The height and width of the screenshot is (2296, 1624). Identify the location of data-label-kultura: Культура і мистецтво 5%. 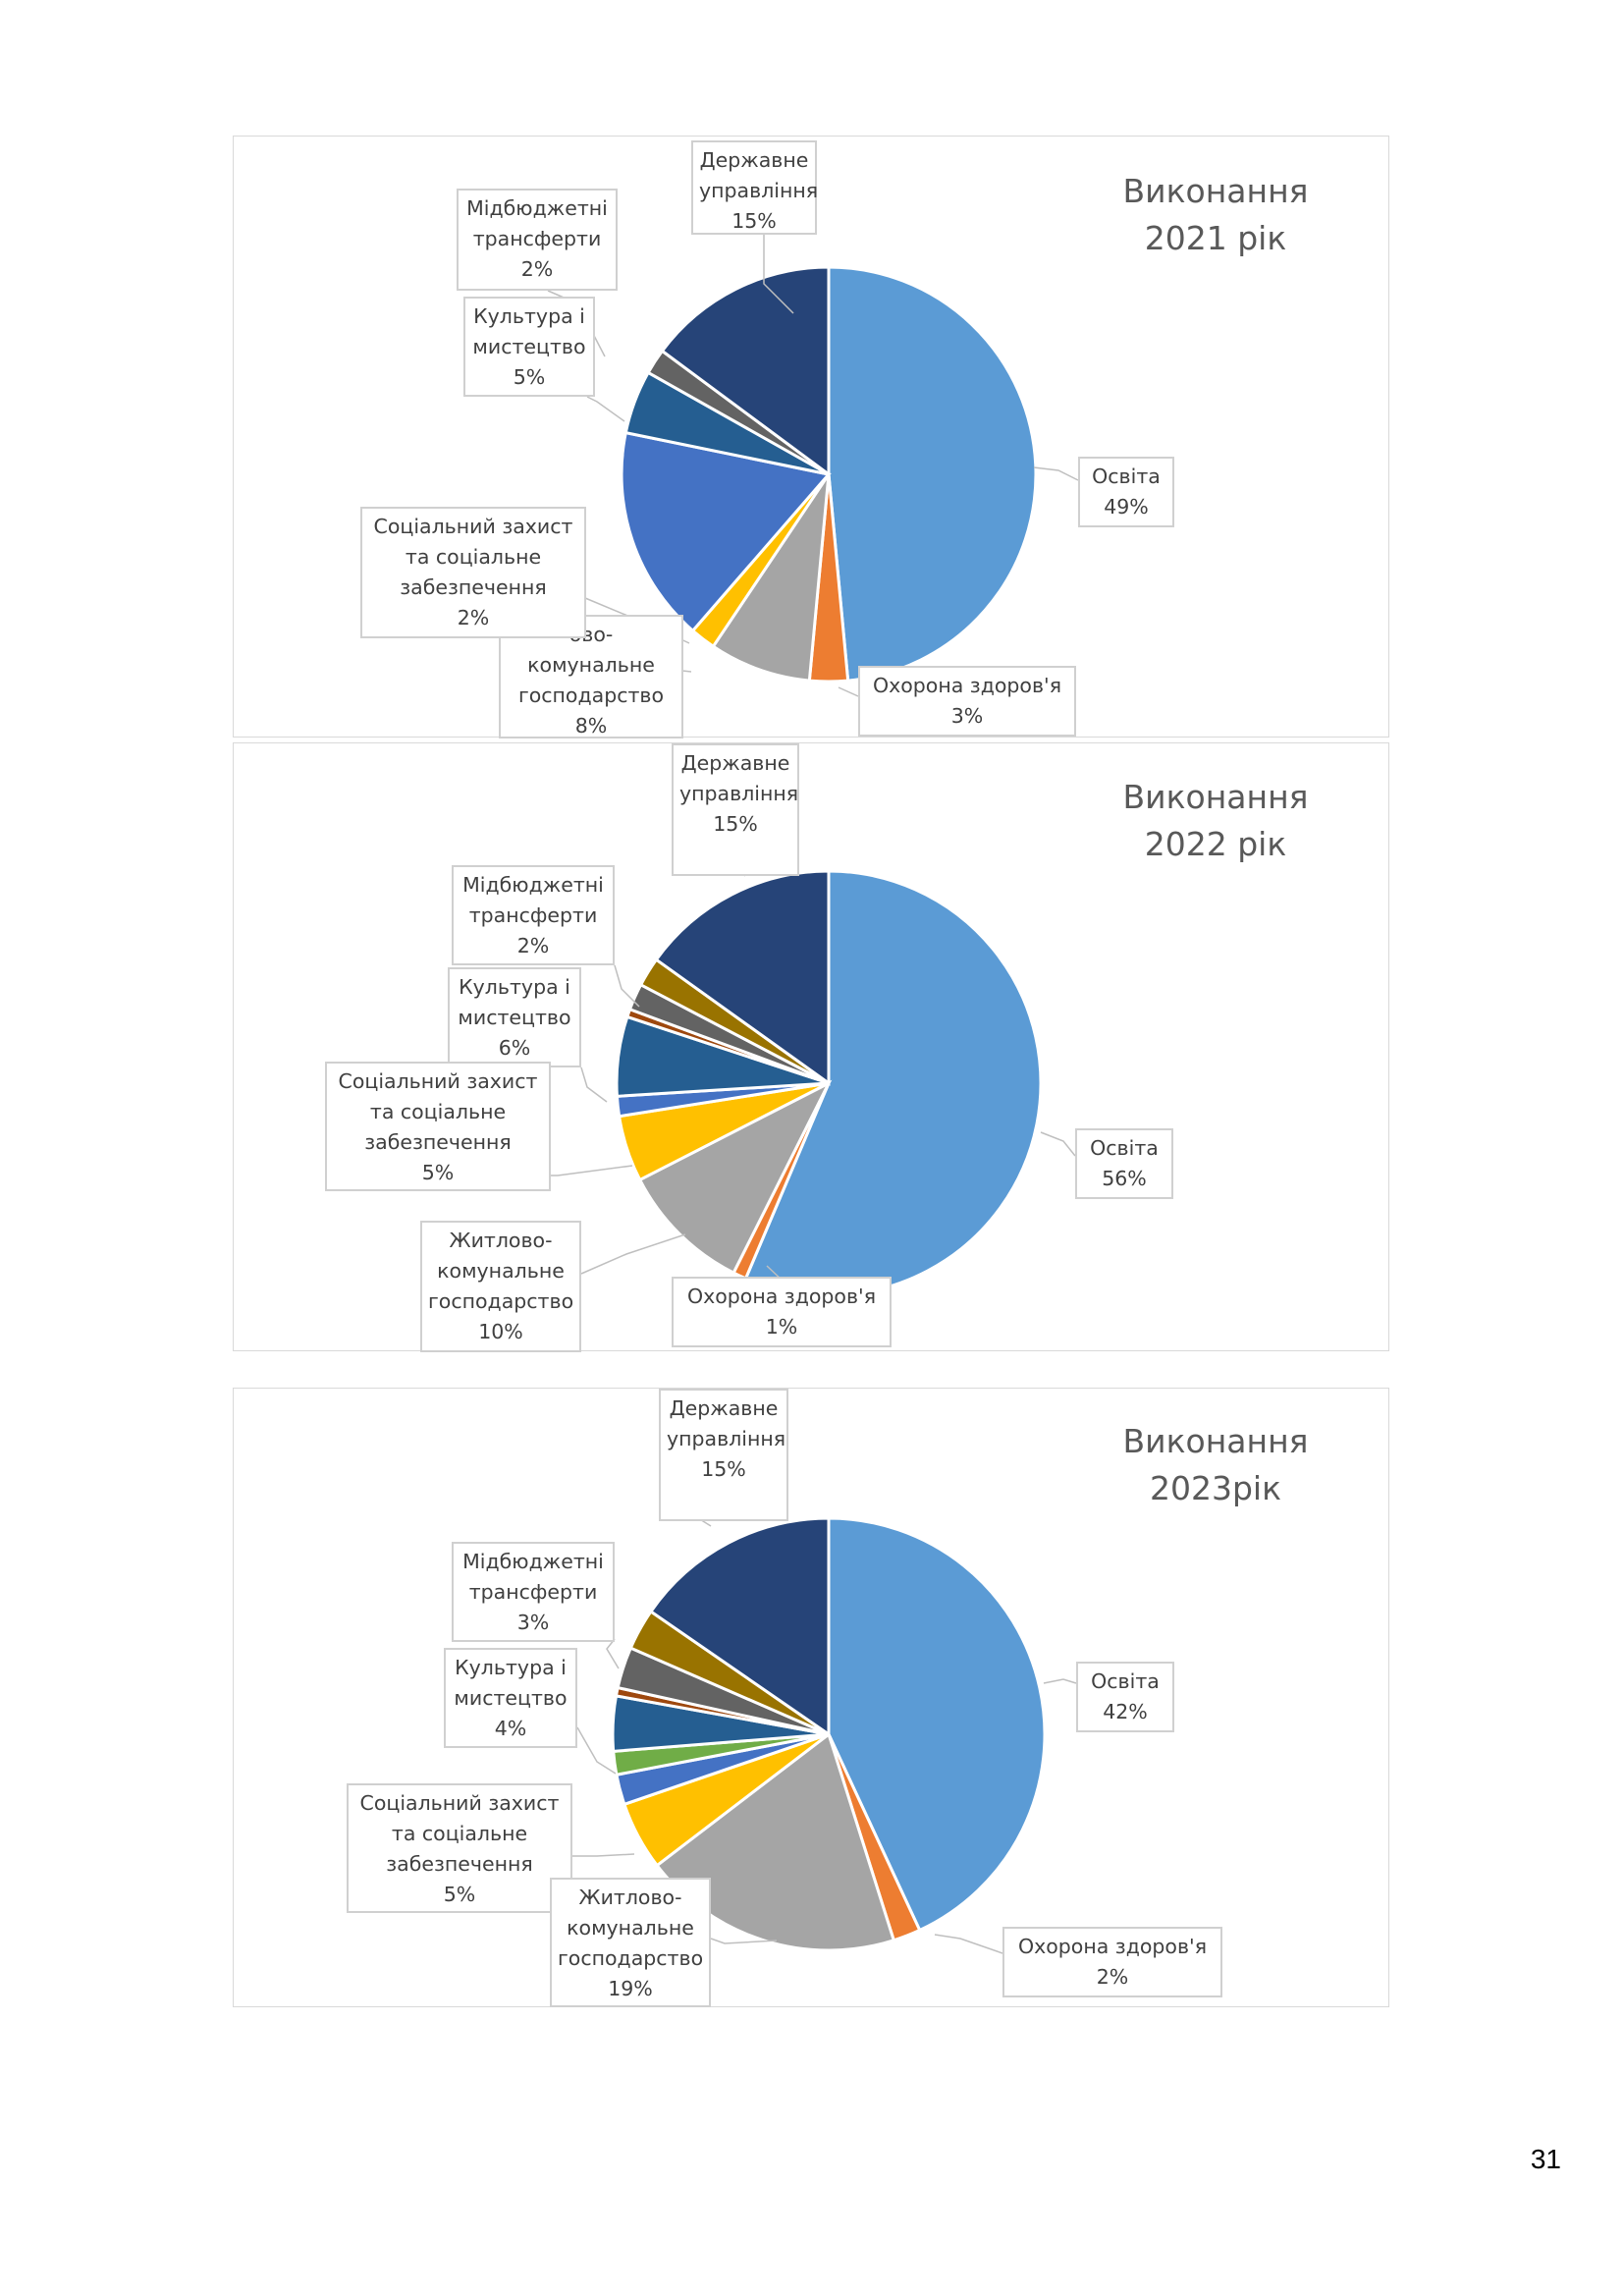
(529, 347).